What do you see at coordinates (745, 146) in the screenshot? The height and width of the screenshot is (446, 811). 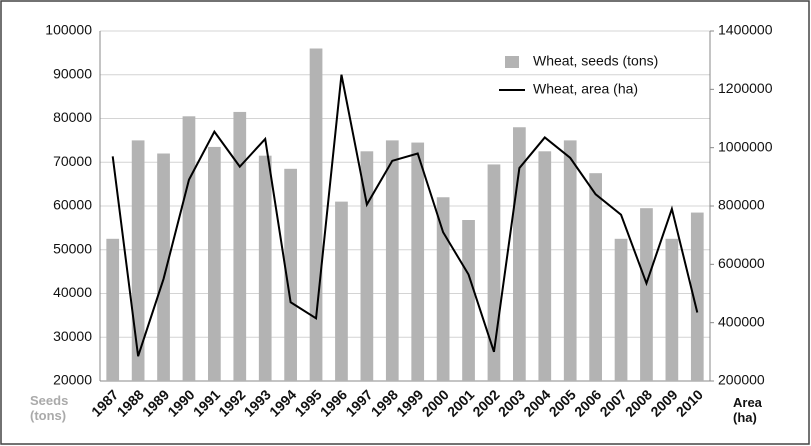 I see `y2-tick-label: 1000000` at bounding box center [745, 146].